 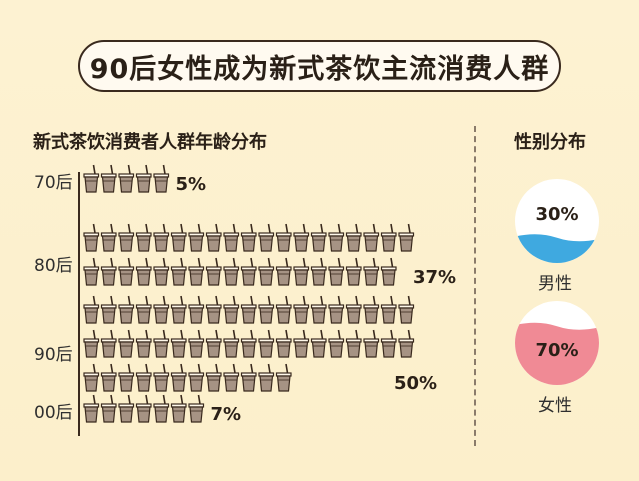 I want to click on section-divider, so click(x=475, y=286).